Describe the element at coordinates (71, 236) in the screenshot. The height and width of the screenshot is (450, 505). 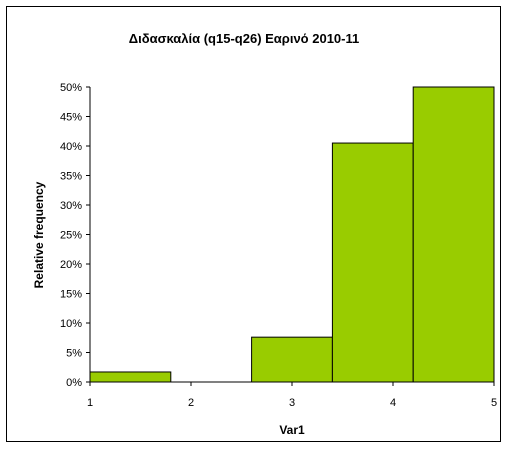
I see `y-tick-label: 25%` at that location.